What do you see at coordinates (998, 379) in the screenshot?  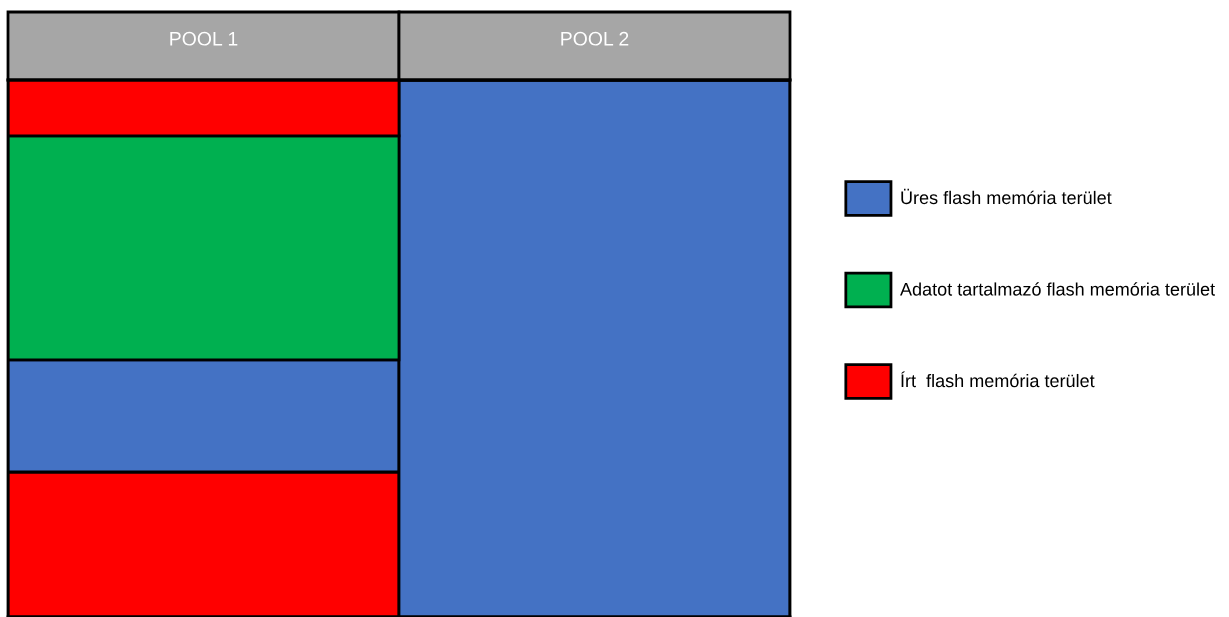 I see `legend-label: Írt flash memória terület` at bounding box center [998, 379].